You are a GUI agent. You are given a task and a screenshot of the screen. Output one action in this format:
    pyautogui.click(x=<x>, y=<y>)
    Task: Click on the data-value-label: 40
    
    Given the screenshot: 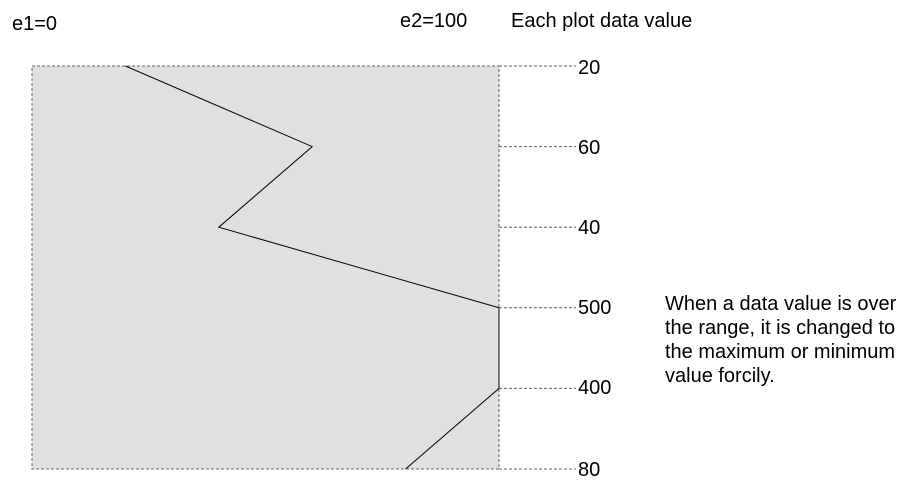 What is the action you would take?
    pyautogui.click(x=589, y=228)
    